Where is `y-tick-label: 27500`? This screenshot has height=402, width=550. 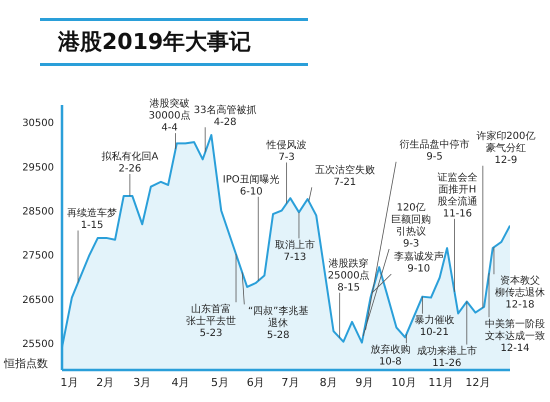 y-tick-label: 27500 is located at coordinates (38, 256).